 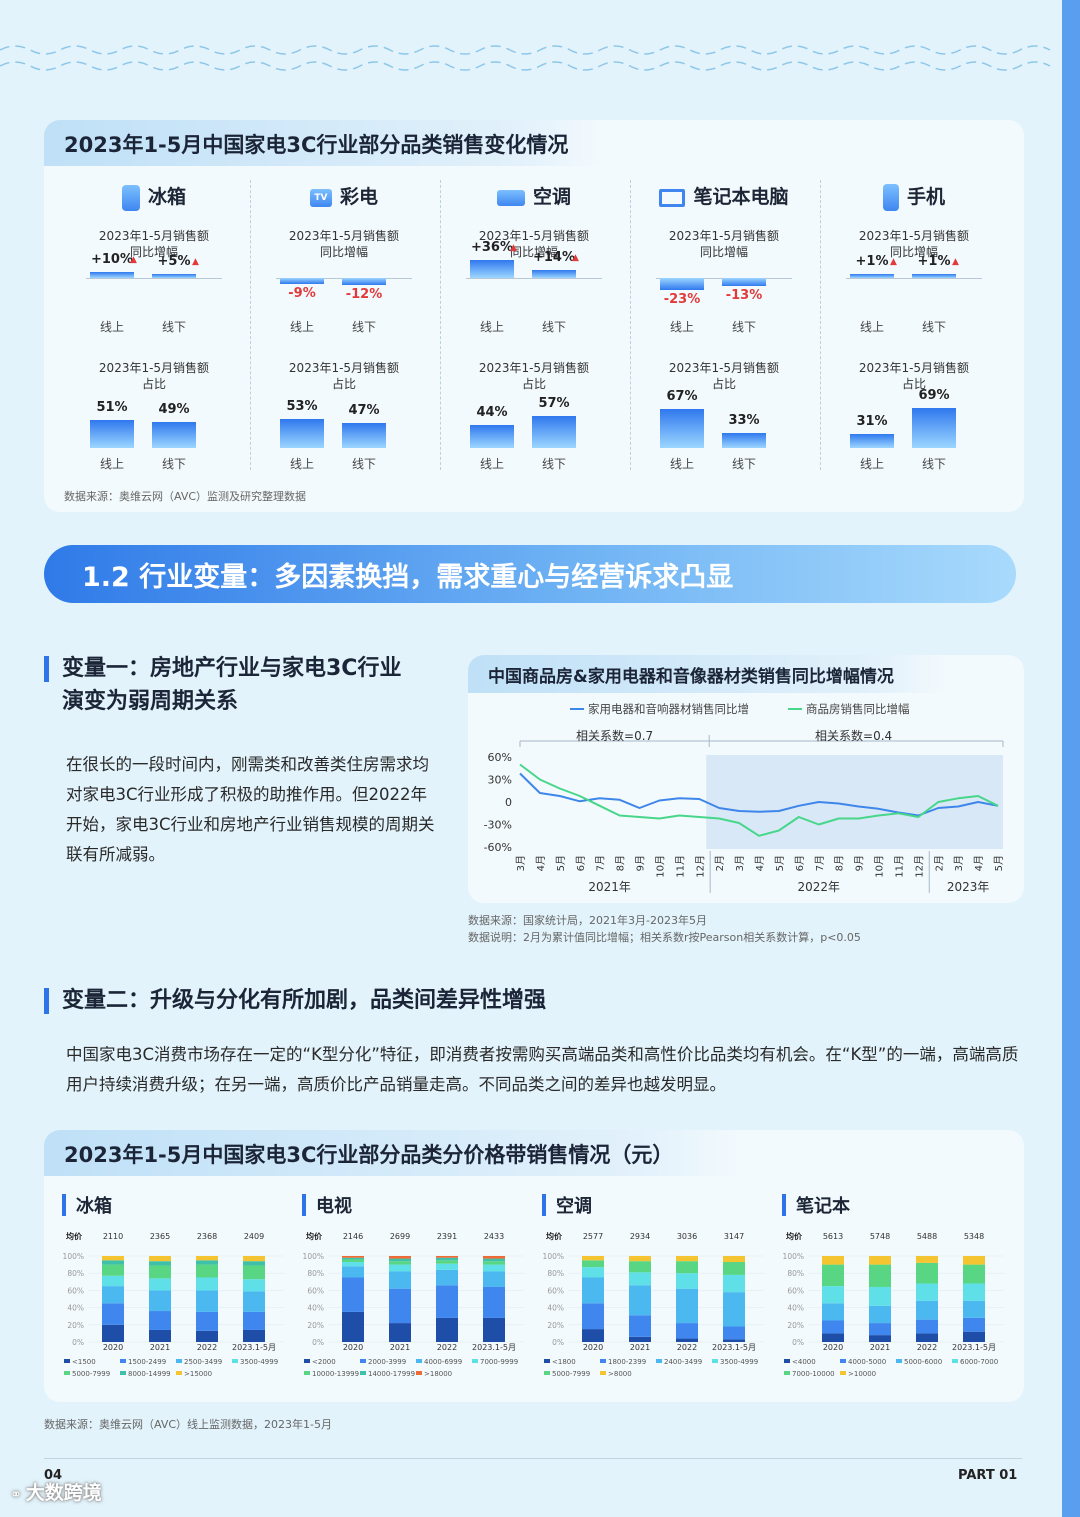 What do you see at coordinates (315, 1290) in the screenshot?
I see `y-tick-label: 60%` at bounding box center [315, 1290].